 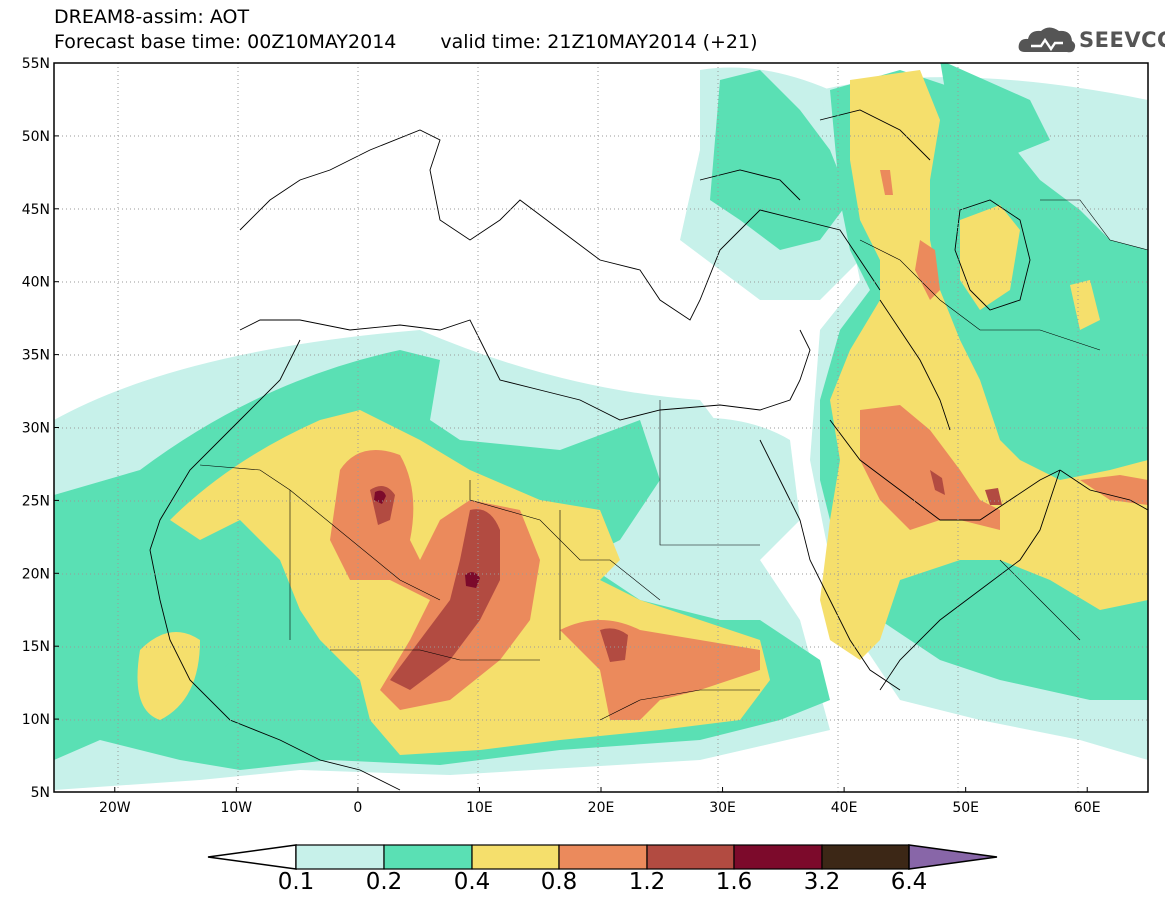 What do you see at coordinates (734, 882) in the screenshot?
I see `colorbar-label: 1.6` at bounding box center [734, 882].